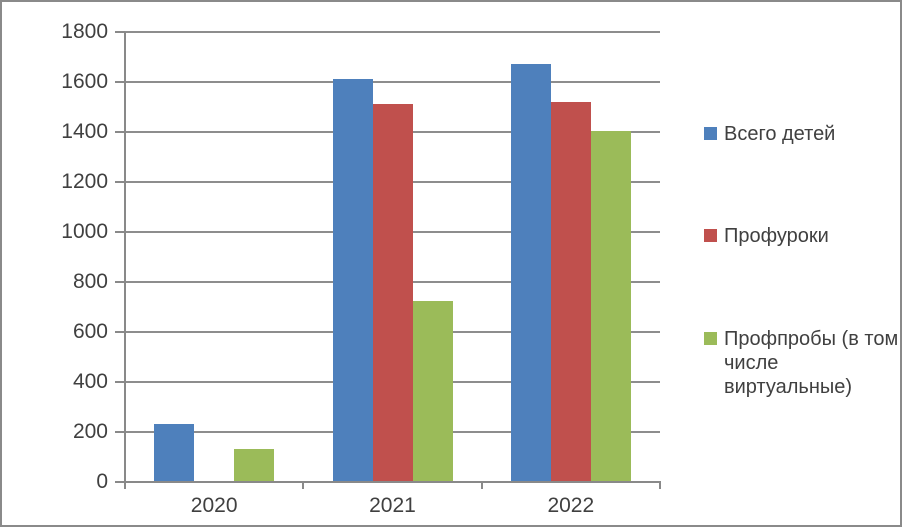 The width and height of the screenshot is (902, 527). I want to click on legend-label: Всего детей, so click(780, 134).